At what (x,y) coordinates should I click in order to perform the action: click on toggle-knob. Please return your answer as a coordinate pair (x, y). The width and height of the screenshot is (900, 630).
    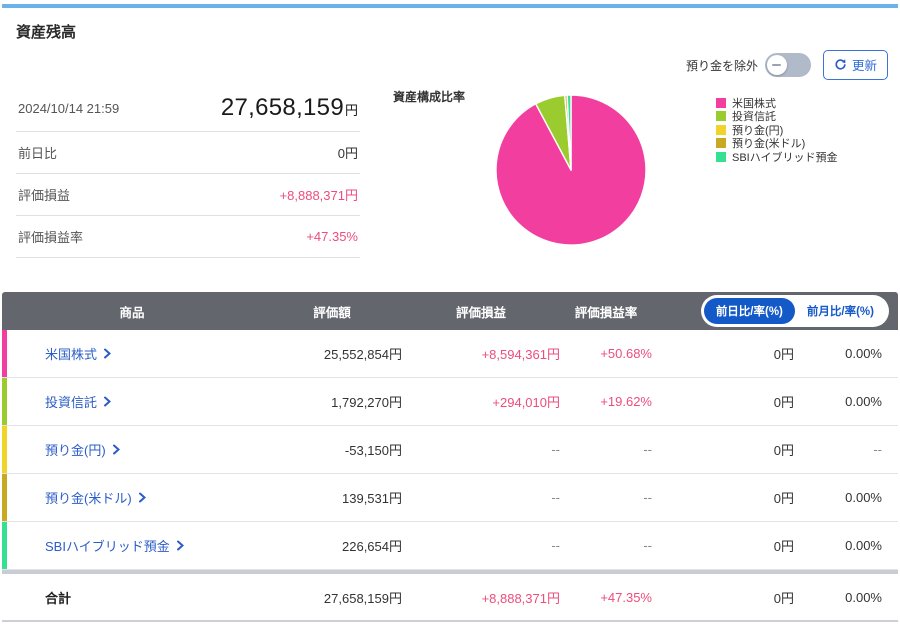
    Looking at the image, I should click on (776, 65).